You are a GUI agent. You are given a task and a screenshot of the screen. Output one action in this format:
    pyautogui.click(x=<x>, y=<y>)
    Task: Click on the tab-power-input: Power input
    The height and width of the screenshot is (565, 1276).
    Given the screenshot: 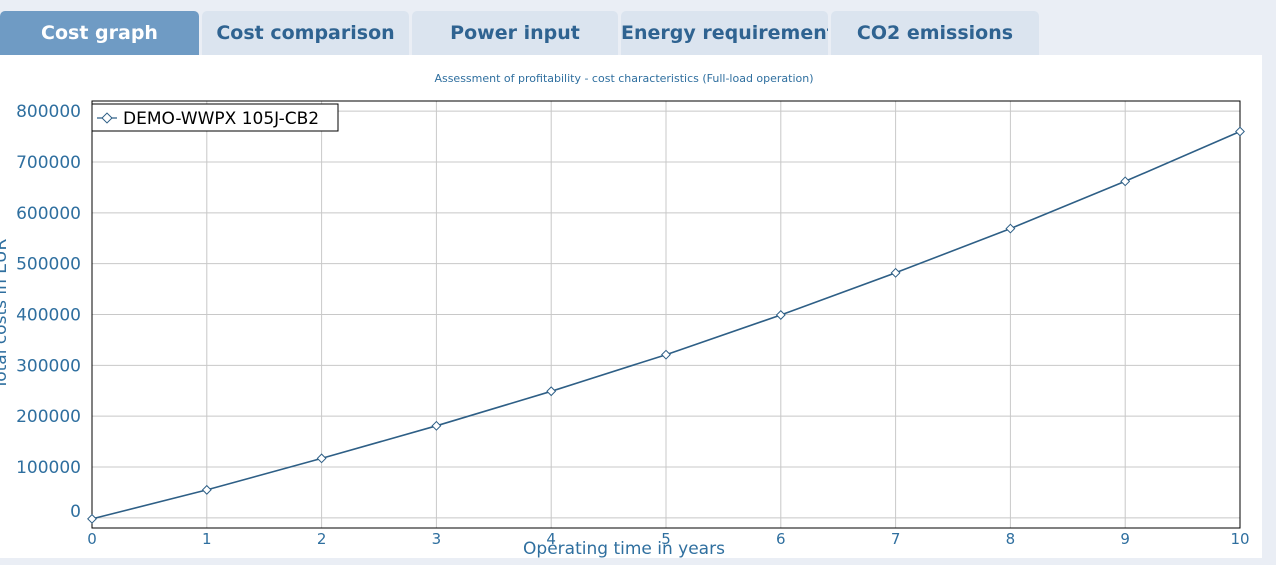 What is the action you would take?
    pyautogui.click(x=515, y=33)
    